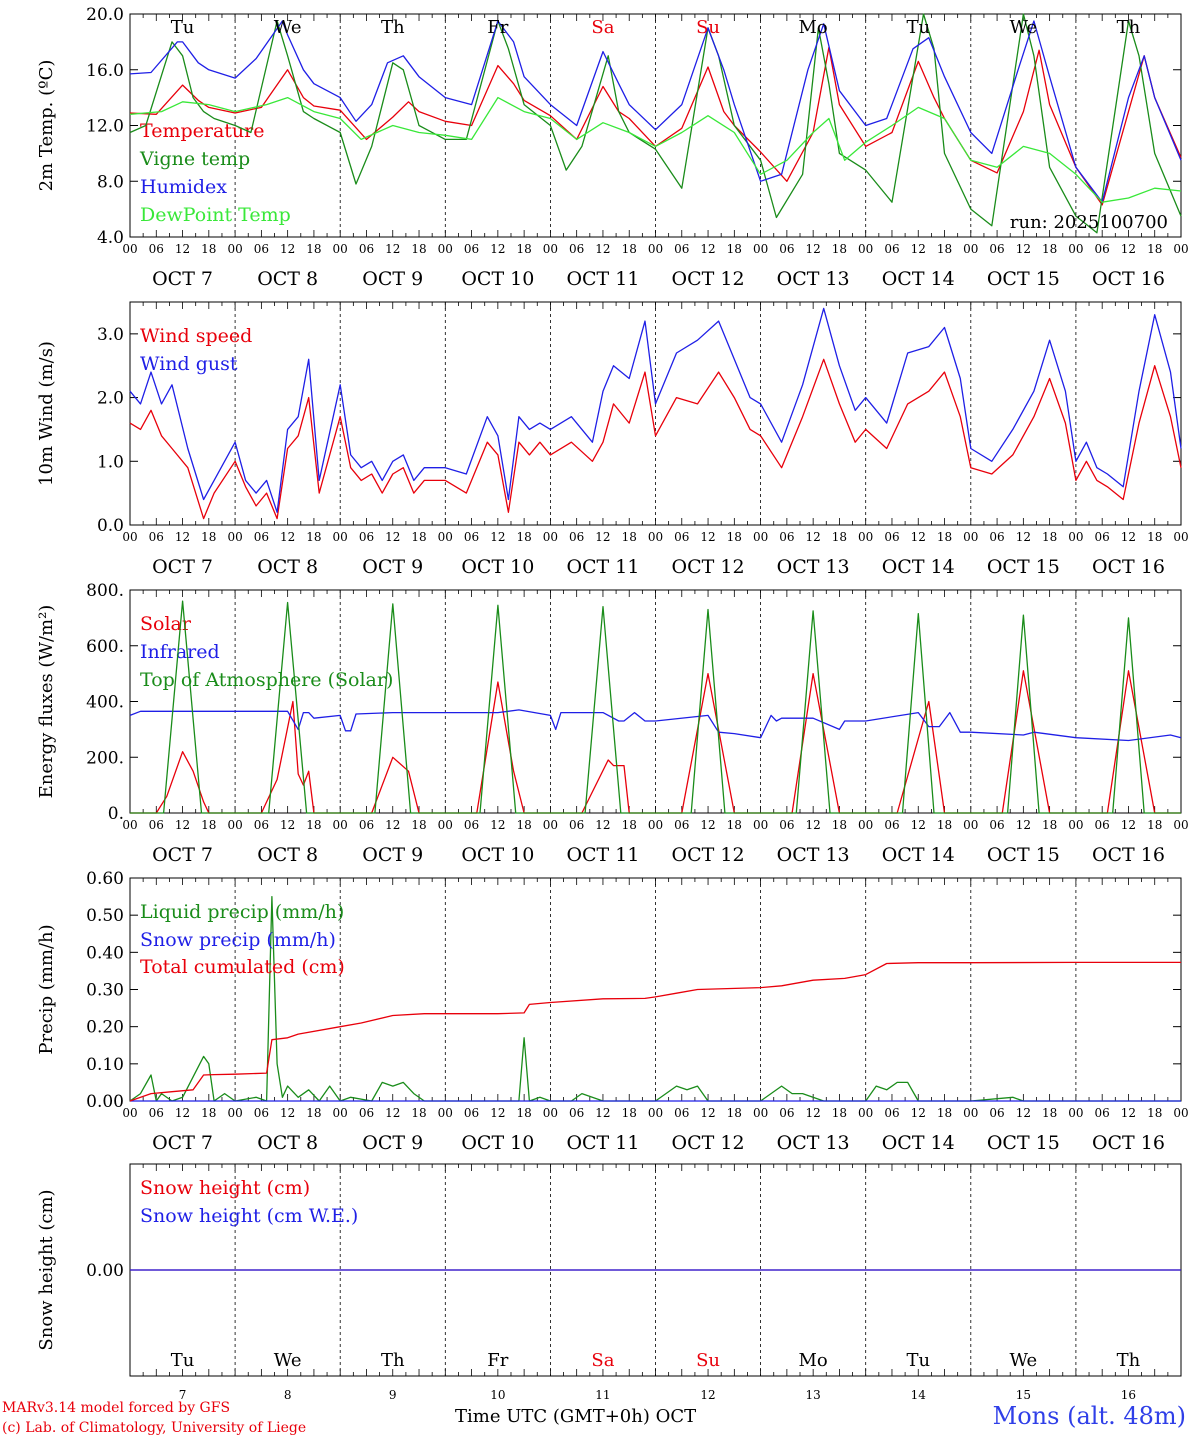 This screenshot has height=1440, width=1194. I want to click on energy-day-label: OCT 13, so click(813, 855).